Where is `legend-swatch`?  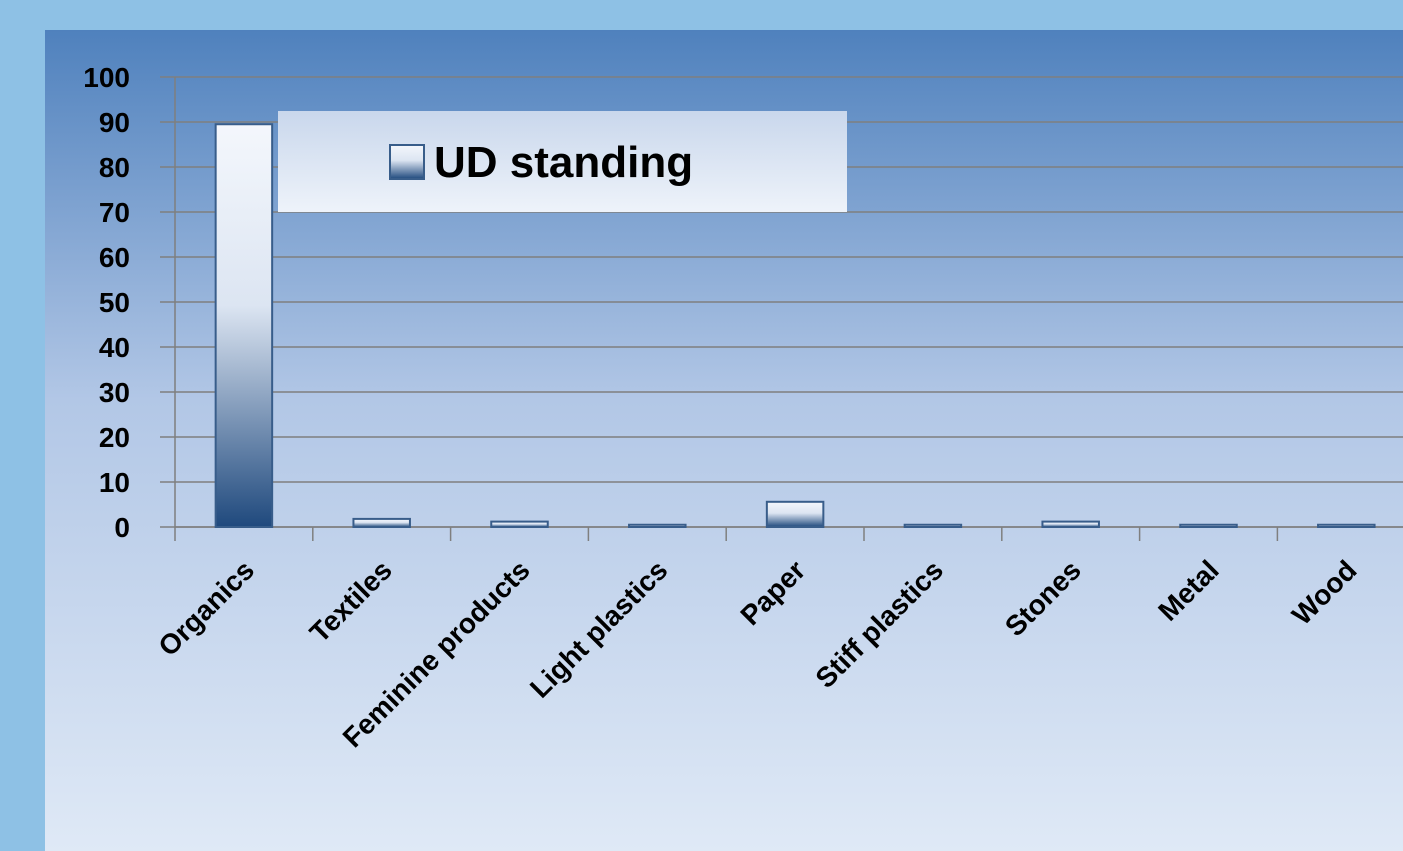
legend-swatch is located at coordinates (407, 162).